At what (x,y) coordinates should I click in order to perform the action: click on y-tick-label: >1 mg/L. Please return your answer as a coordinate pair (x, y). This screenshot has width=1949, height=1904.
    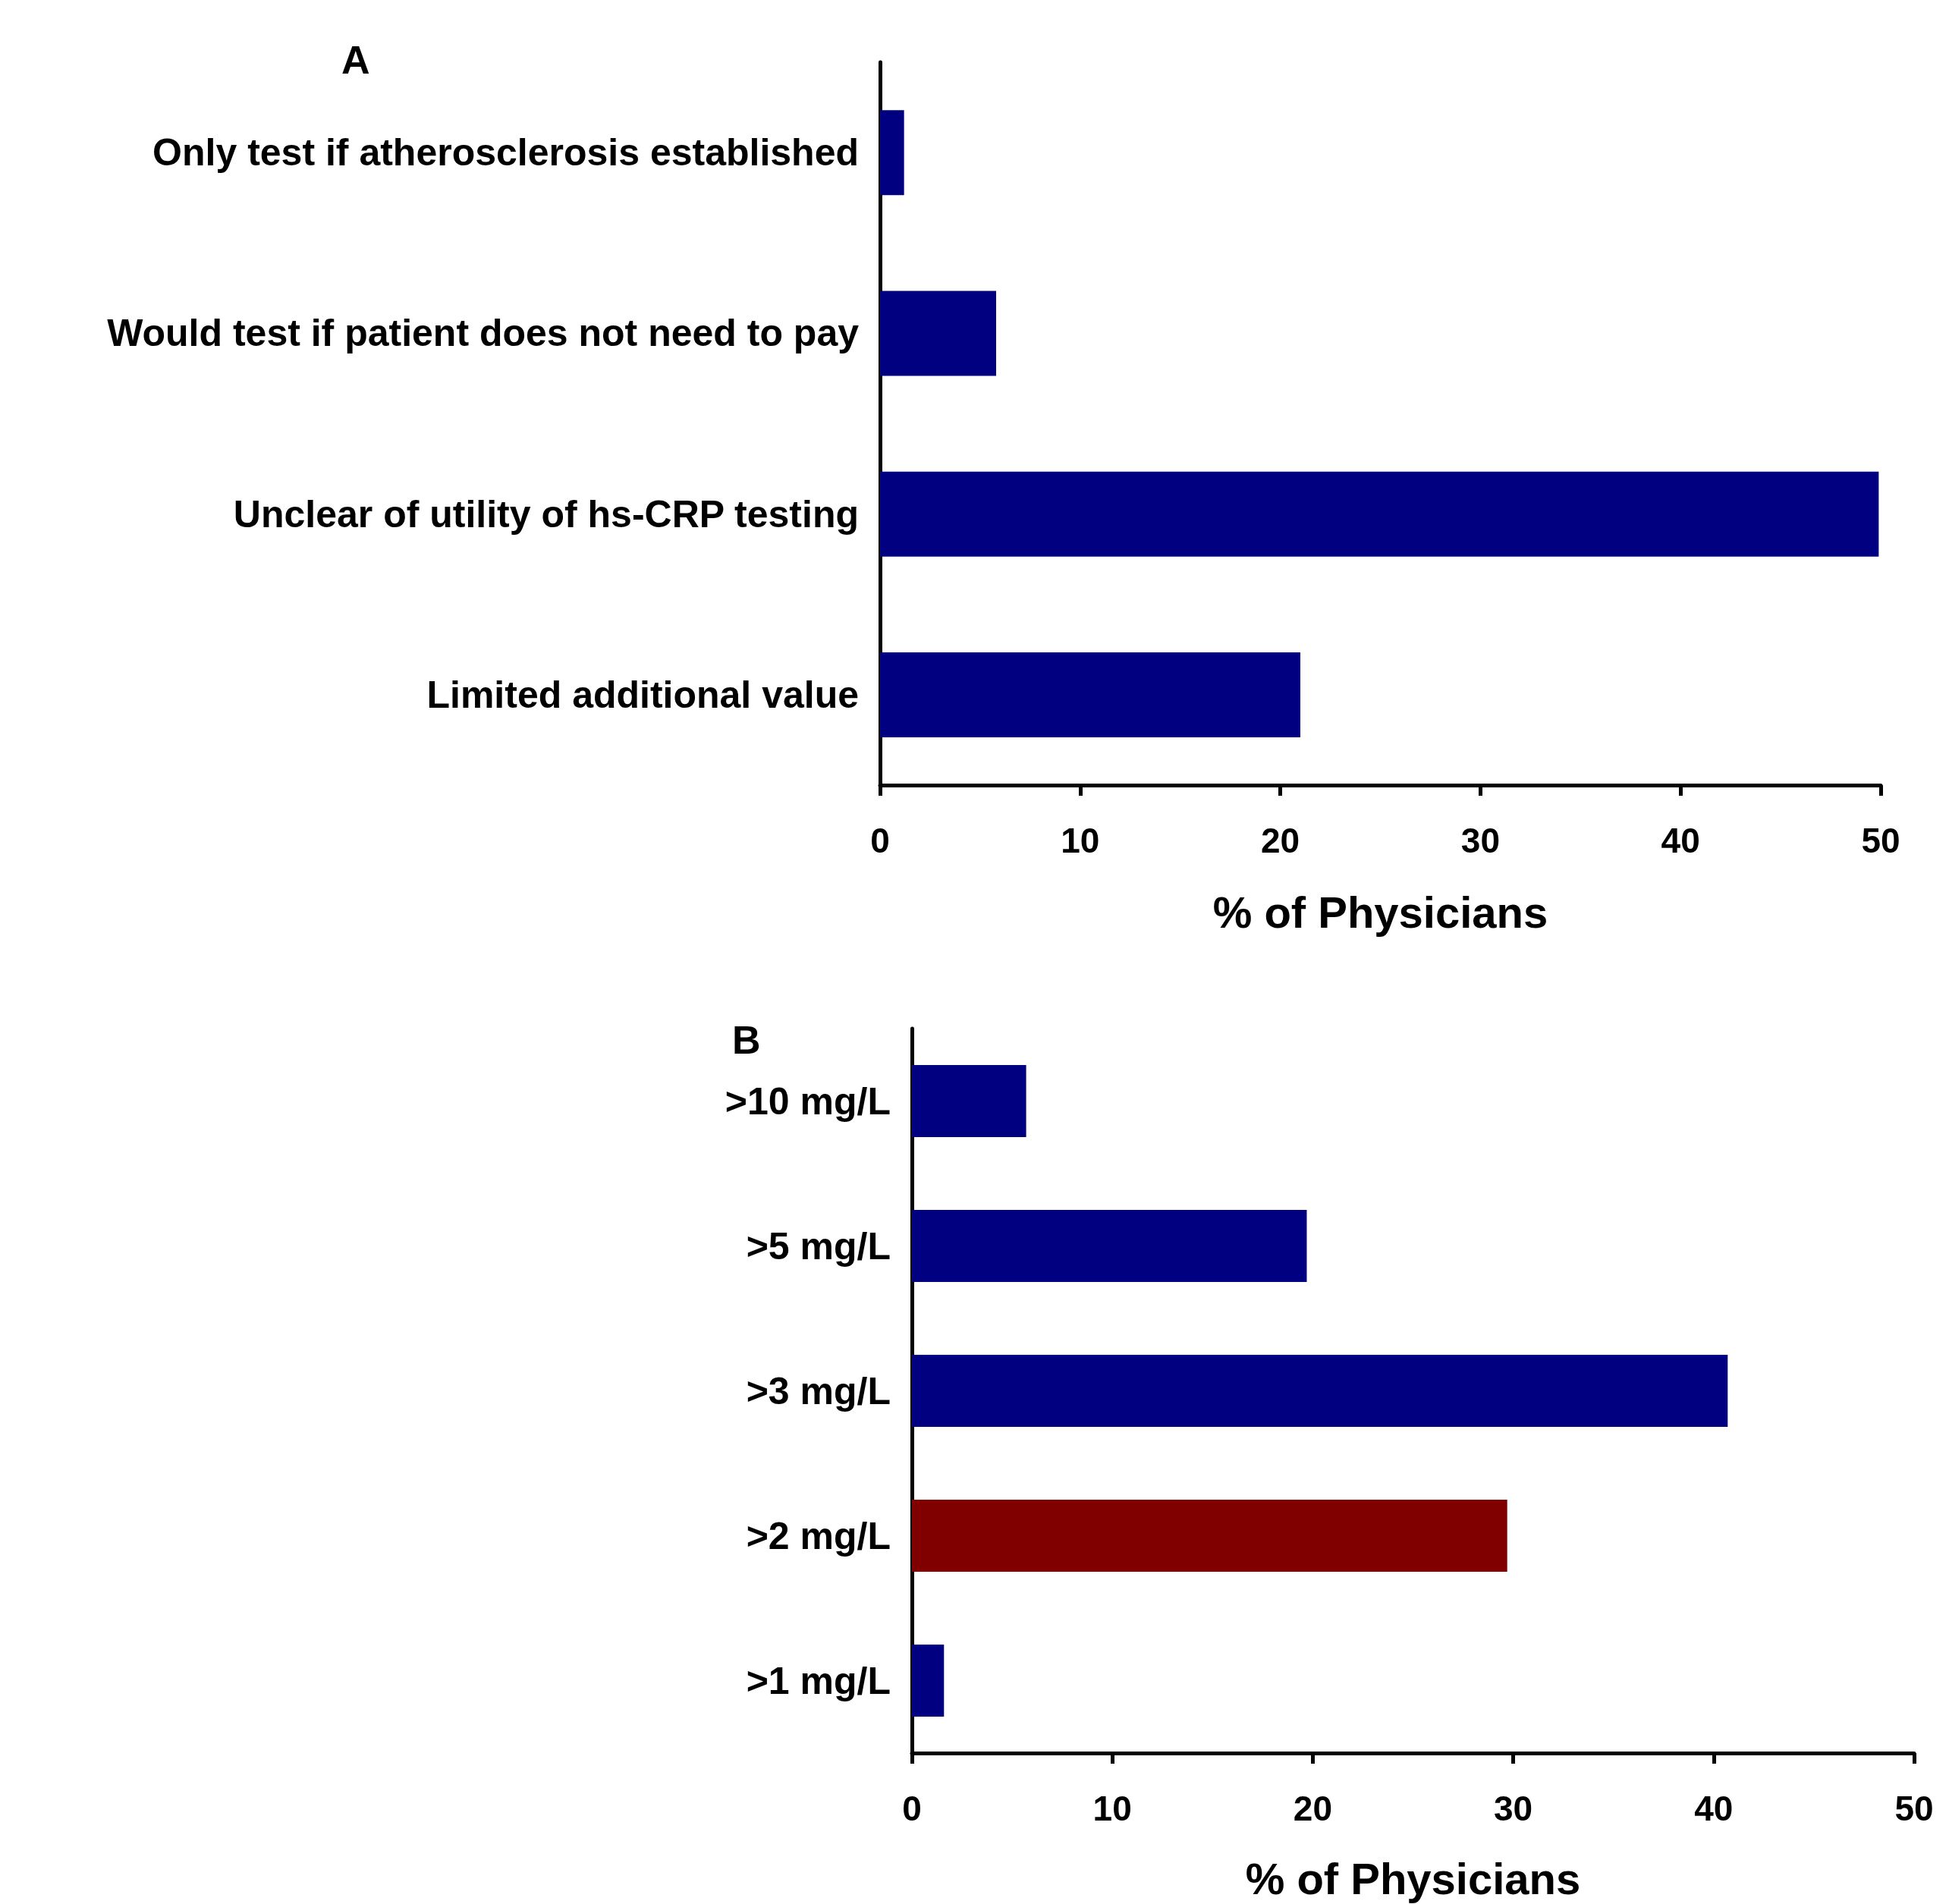
    Looking at the image, I should click on (818, 1680).